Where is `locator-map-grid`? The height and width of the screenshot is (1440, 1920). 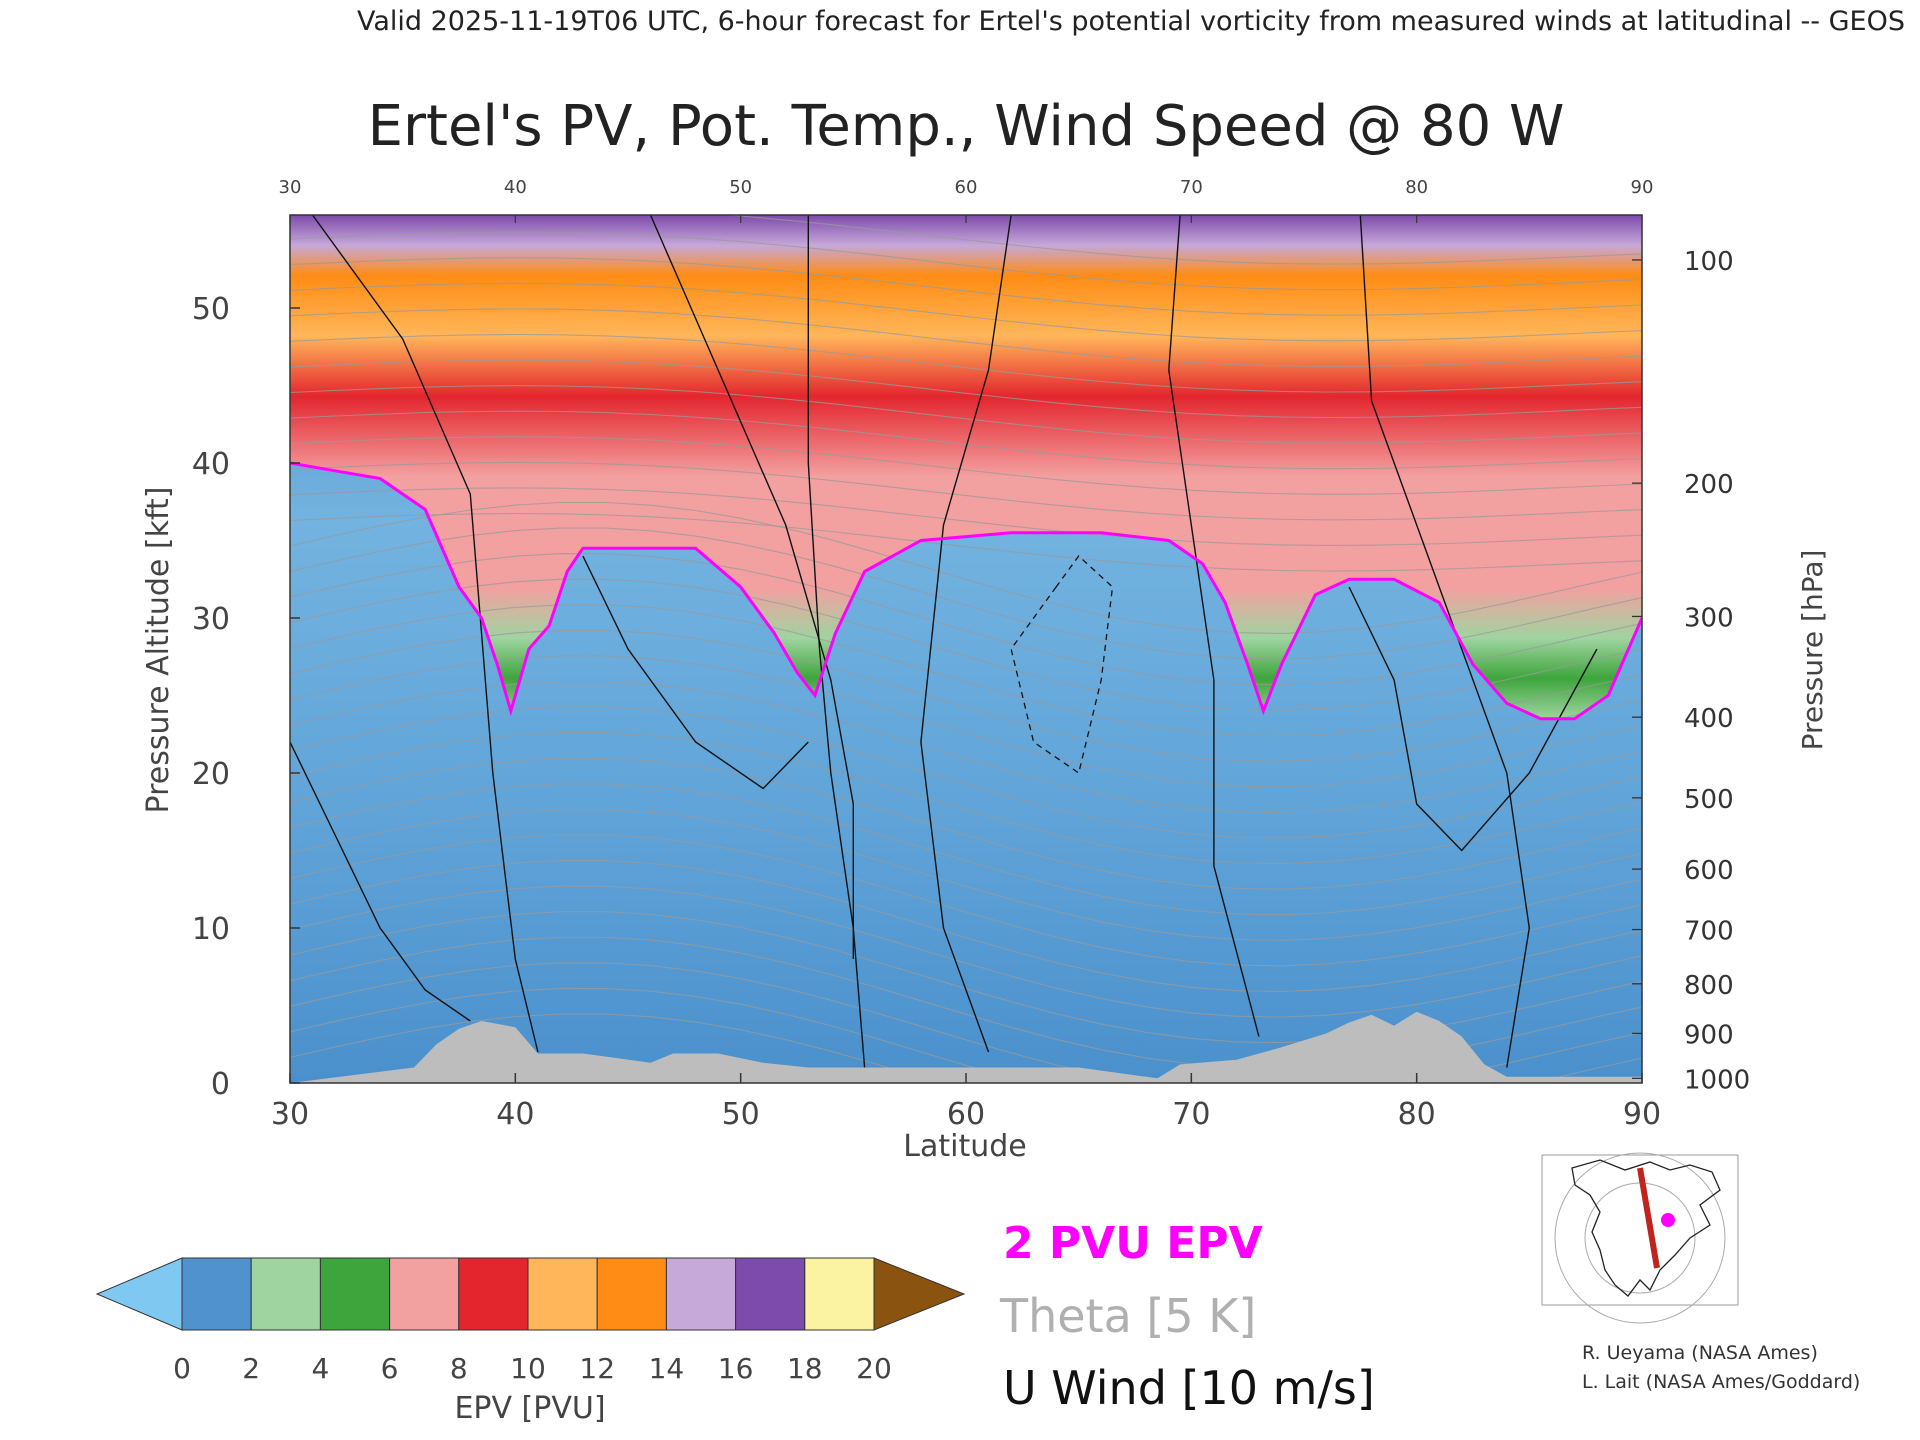
locator-map-grid is located at coordinates (1640, 1238).